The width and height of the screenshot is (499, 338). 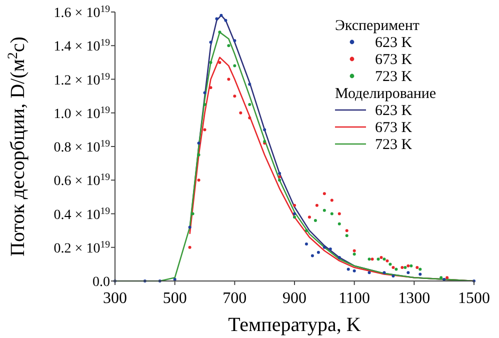 I want to click on x-tick-label: 300, so click(x=115, y=298).